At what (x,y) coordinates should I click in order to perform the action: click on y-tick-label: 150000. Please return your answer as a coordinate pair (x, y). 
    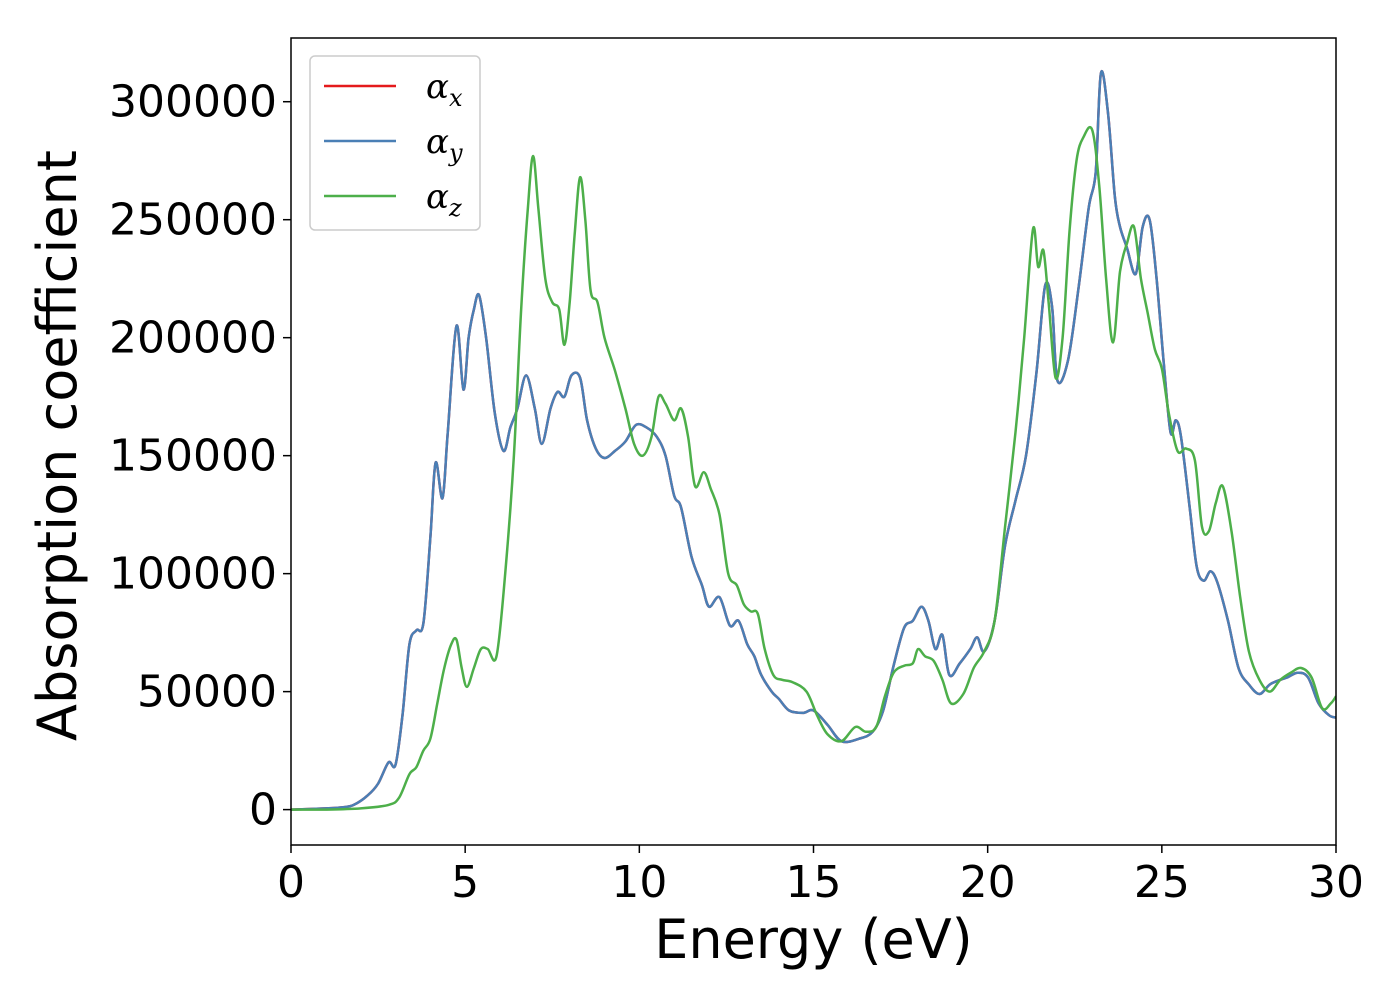
    Looking at the image, I should click on (193, 456).